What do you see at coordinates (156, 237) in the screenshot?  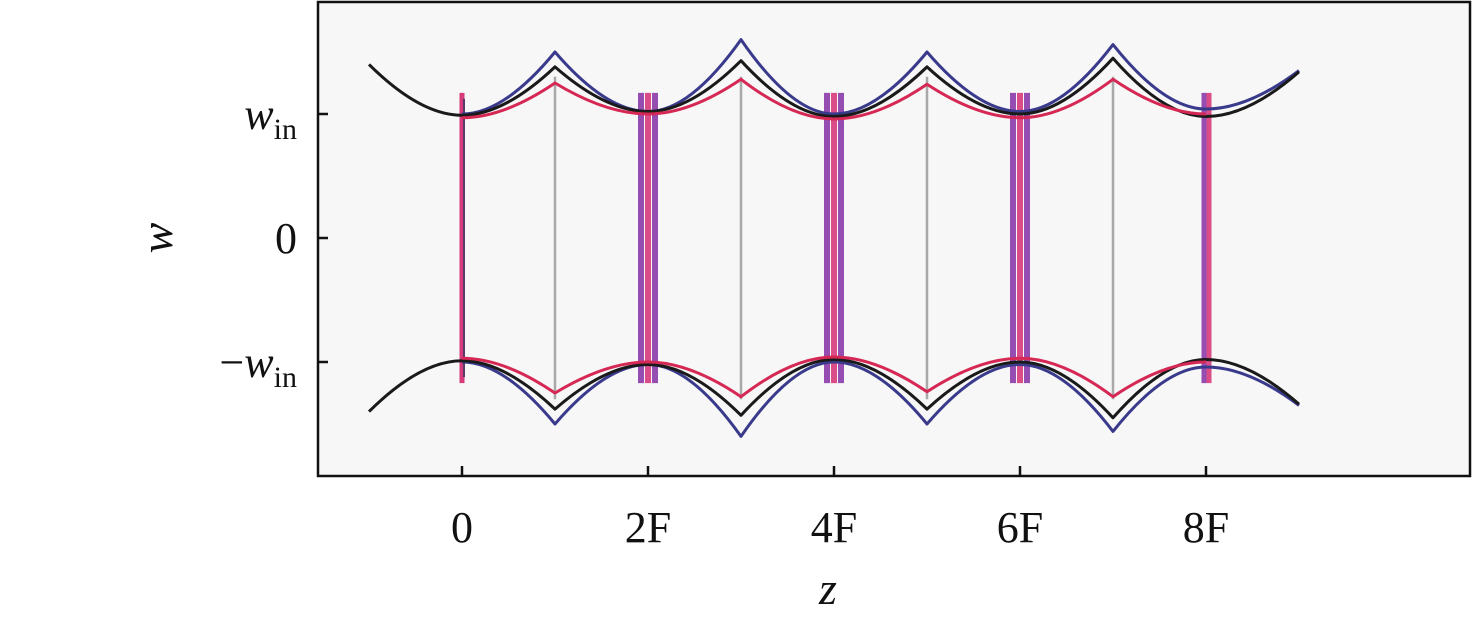 I see `y-axis-label: w` at bounding box center [156, 237].